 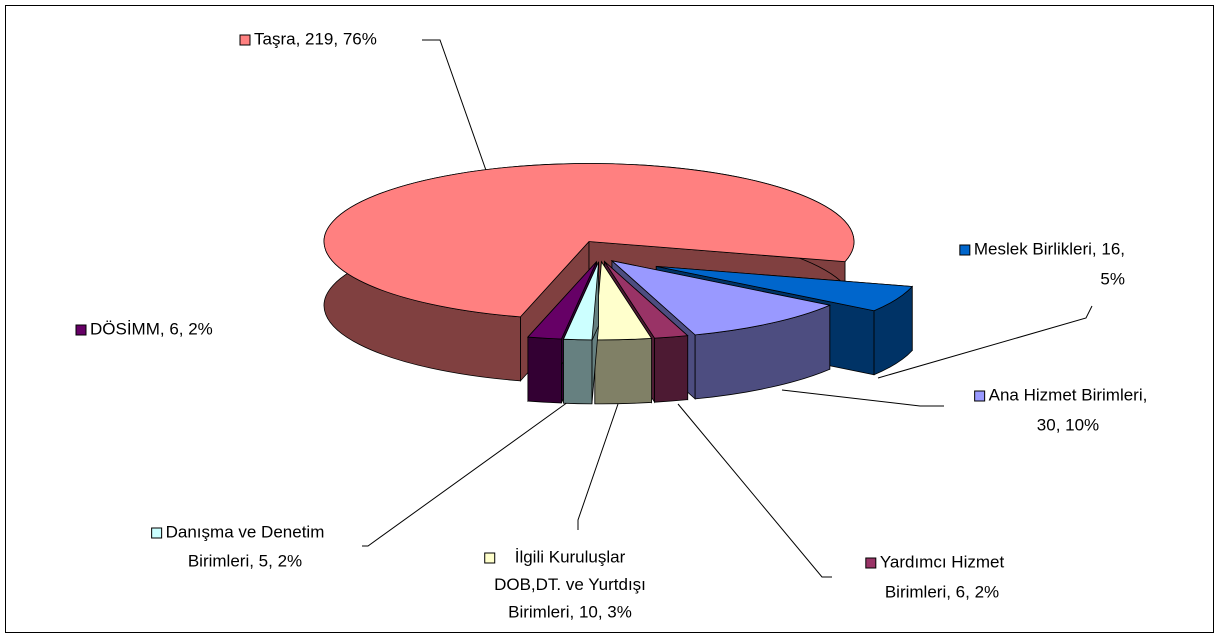 What do you see at coordinates (570, 611) in the screenshot?
I see `data-label: Birimleri, 10, 3%` at bounding box center [570, 611].